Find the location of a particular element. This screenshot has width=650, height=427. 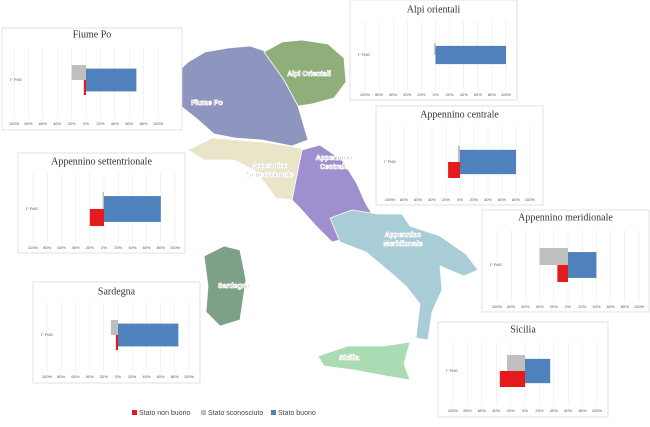

region-sardegna is located at coordinates (225, 286).